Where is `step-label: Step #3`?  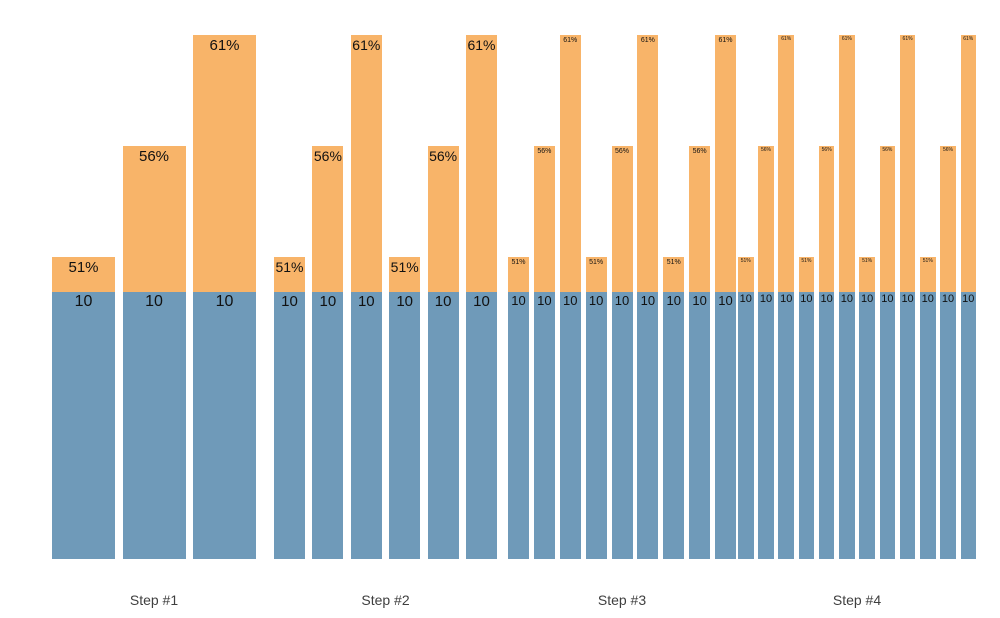
step-label: Step #3 is located at coordinates (622, 600).